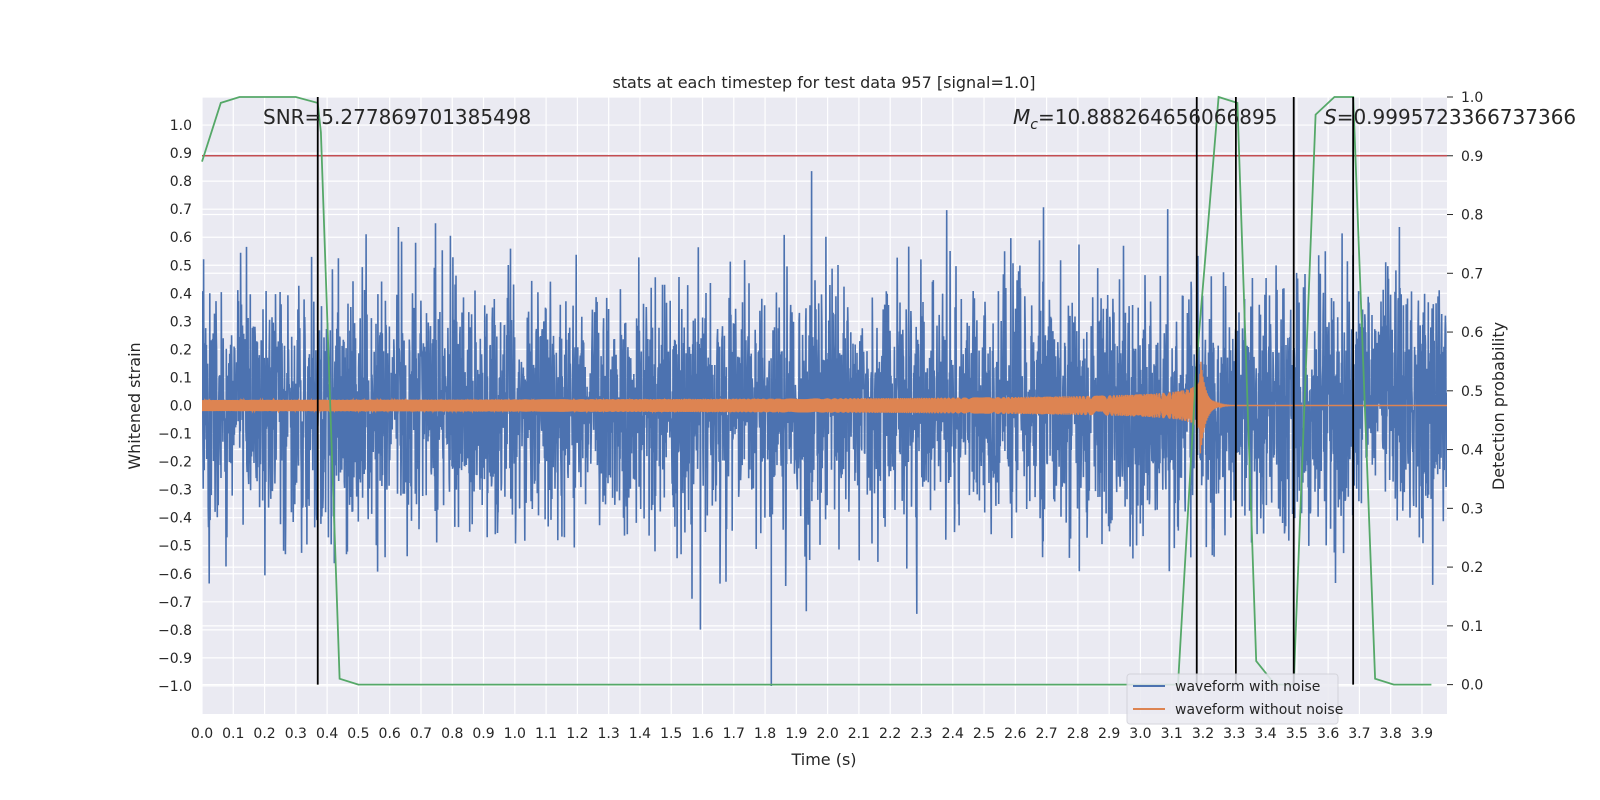  I want to click on x-tick-label: 2.5, so click(984, 734).